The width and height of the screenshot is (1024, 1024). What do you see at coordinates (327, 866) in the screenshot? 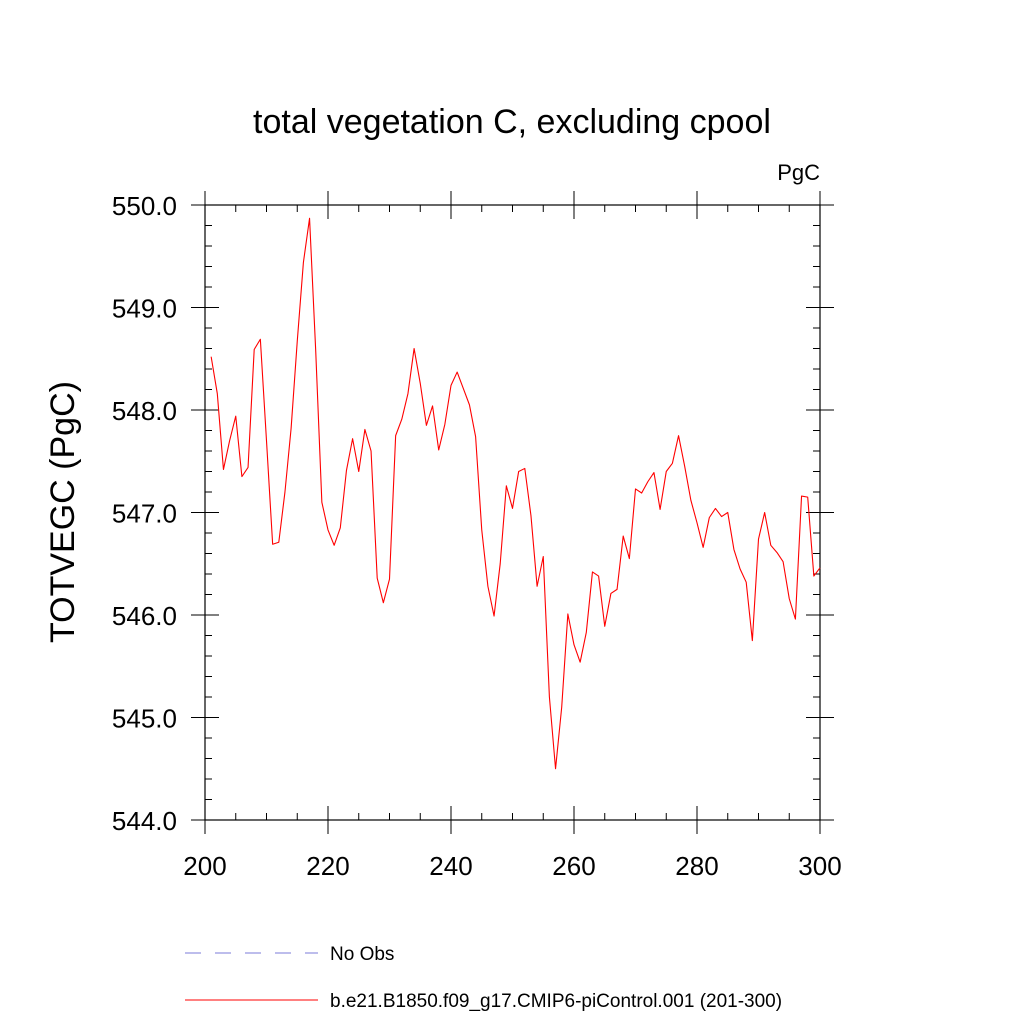
I see `x-tick-label: 220` at bounding box center [327, 866].